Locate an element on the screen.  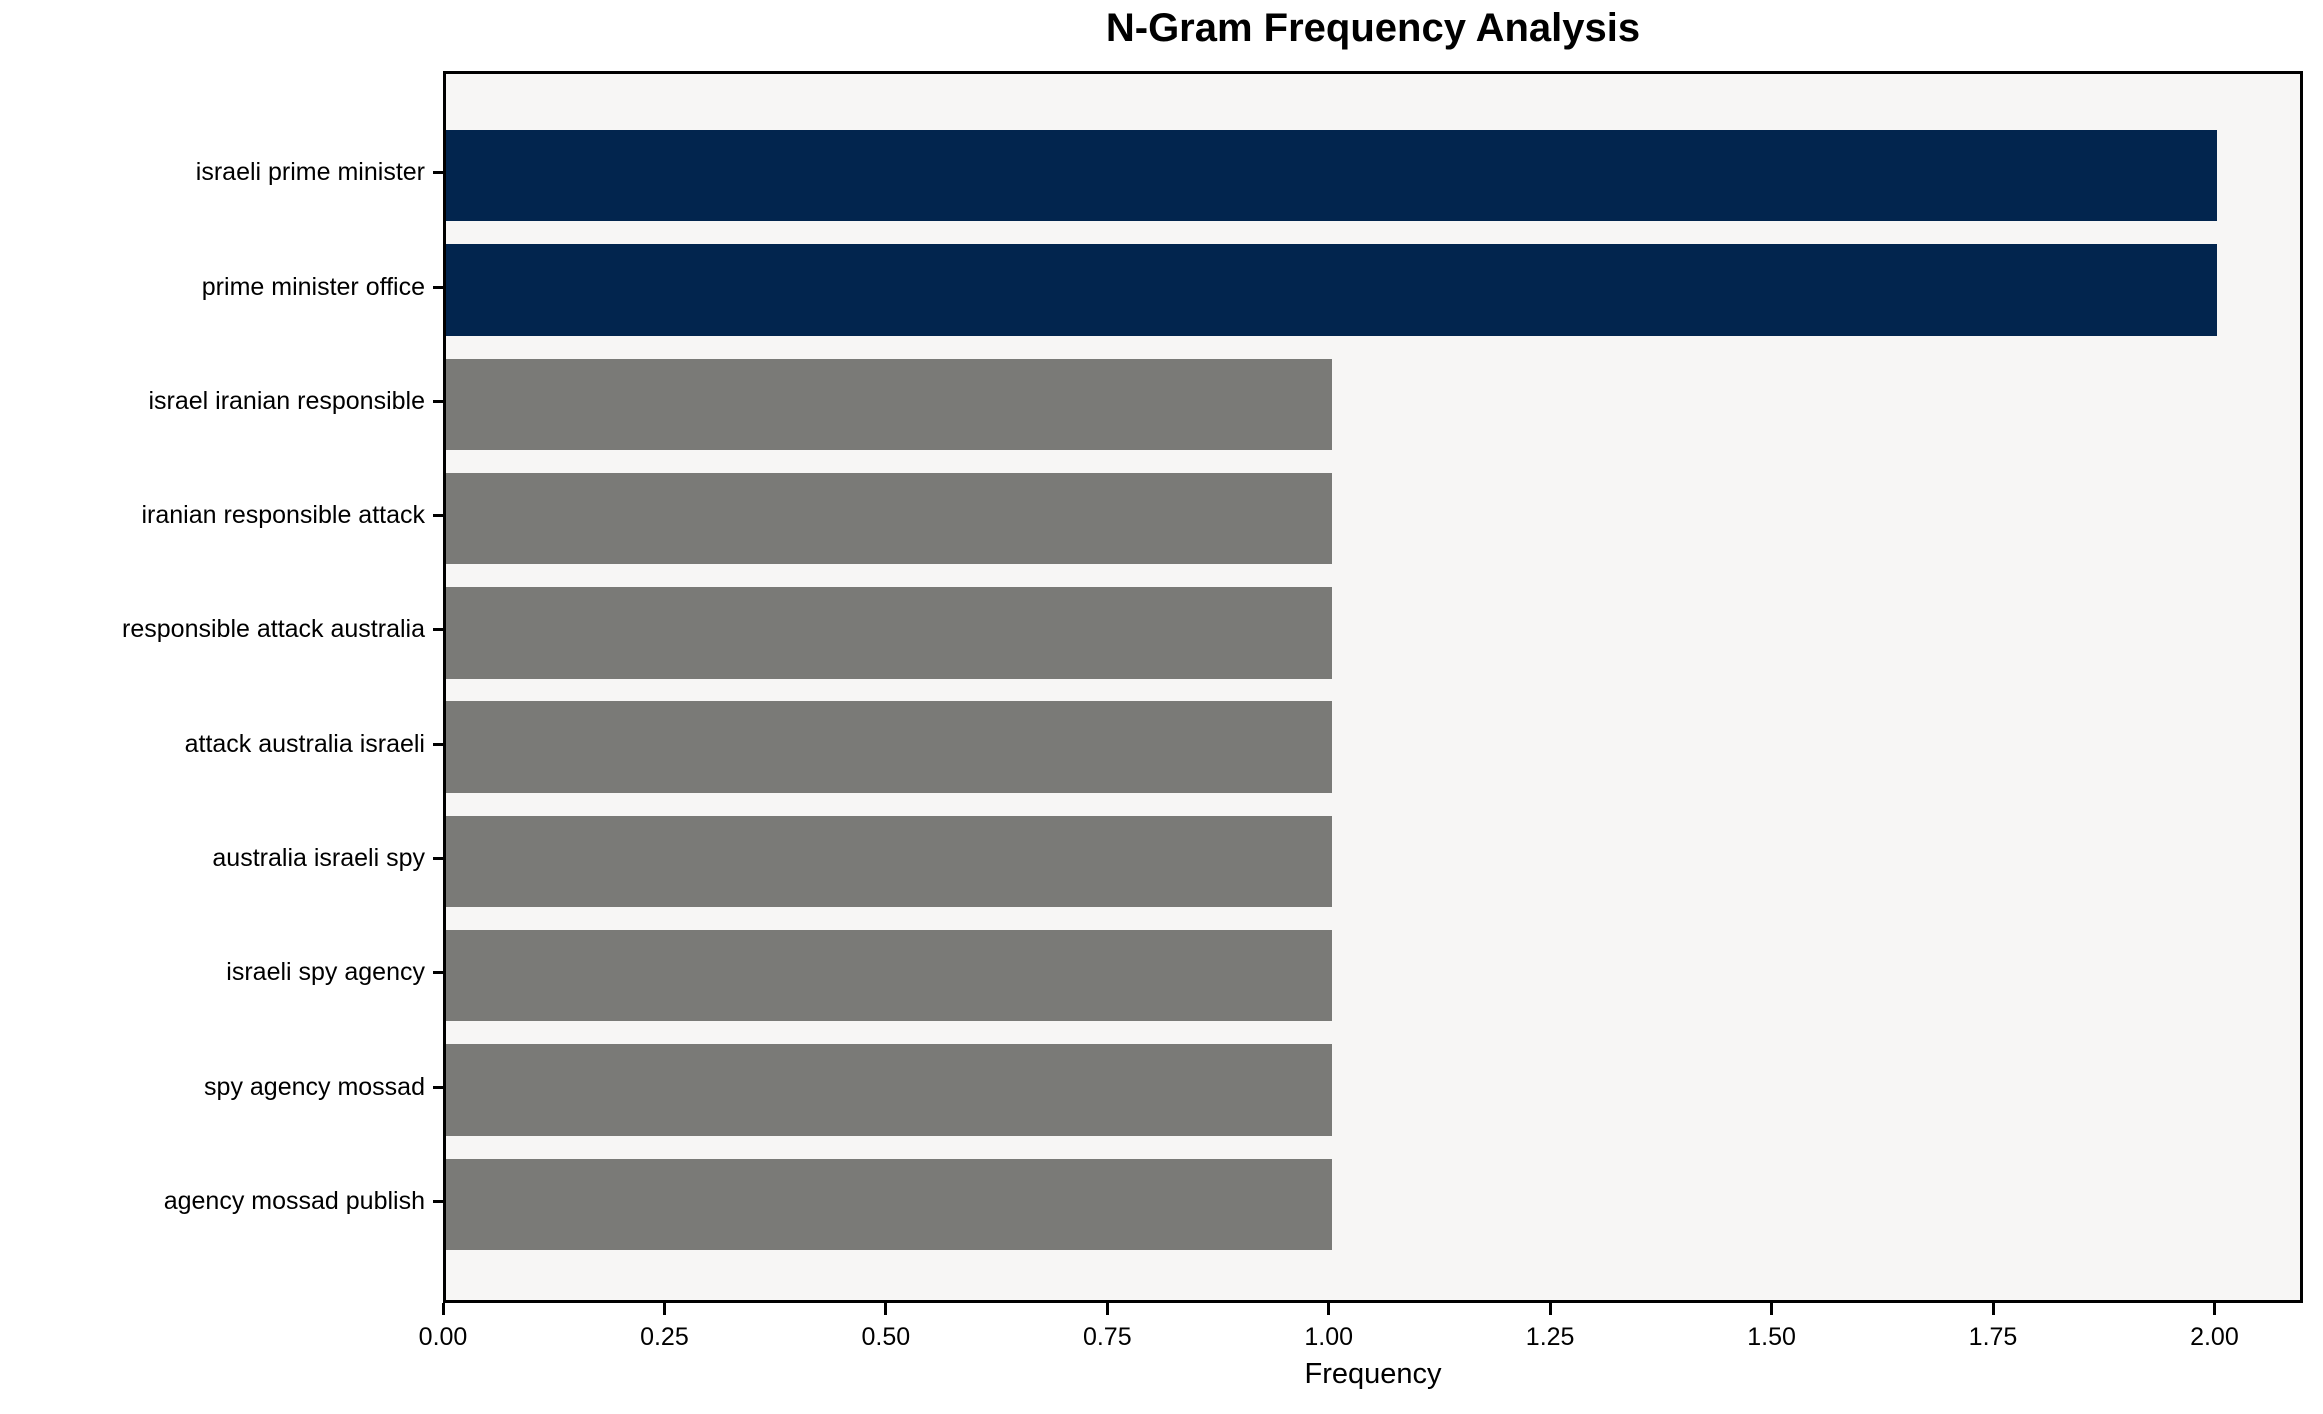
x-tick-label: 1.00 is located at coordinates (1329, 1337).